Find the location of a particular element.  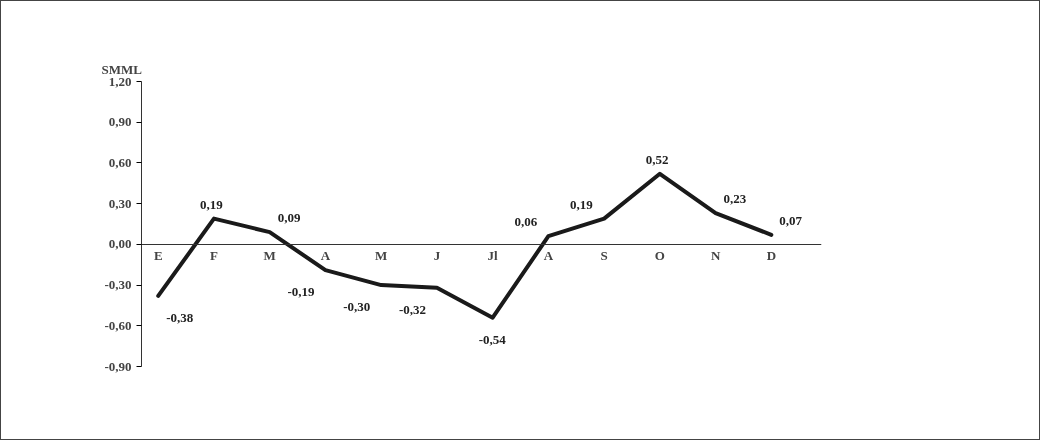

y-tick-label: 0,30 is located at coordinates (120, 203).